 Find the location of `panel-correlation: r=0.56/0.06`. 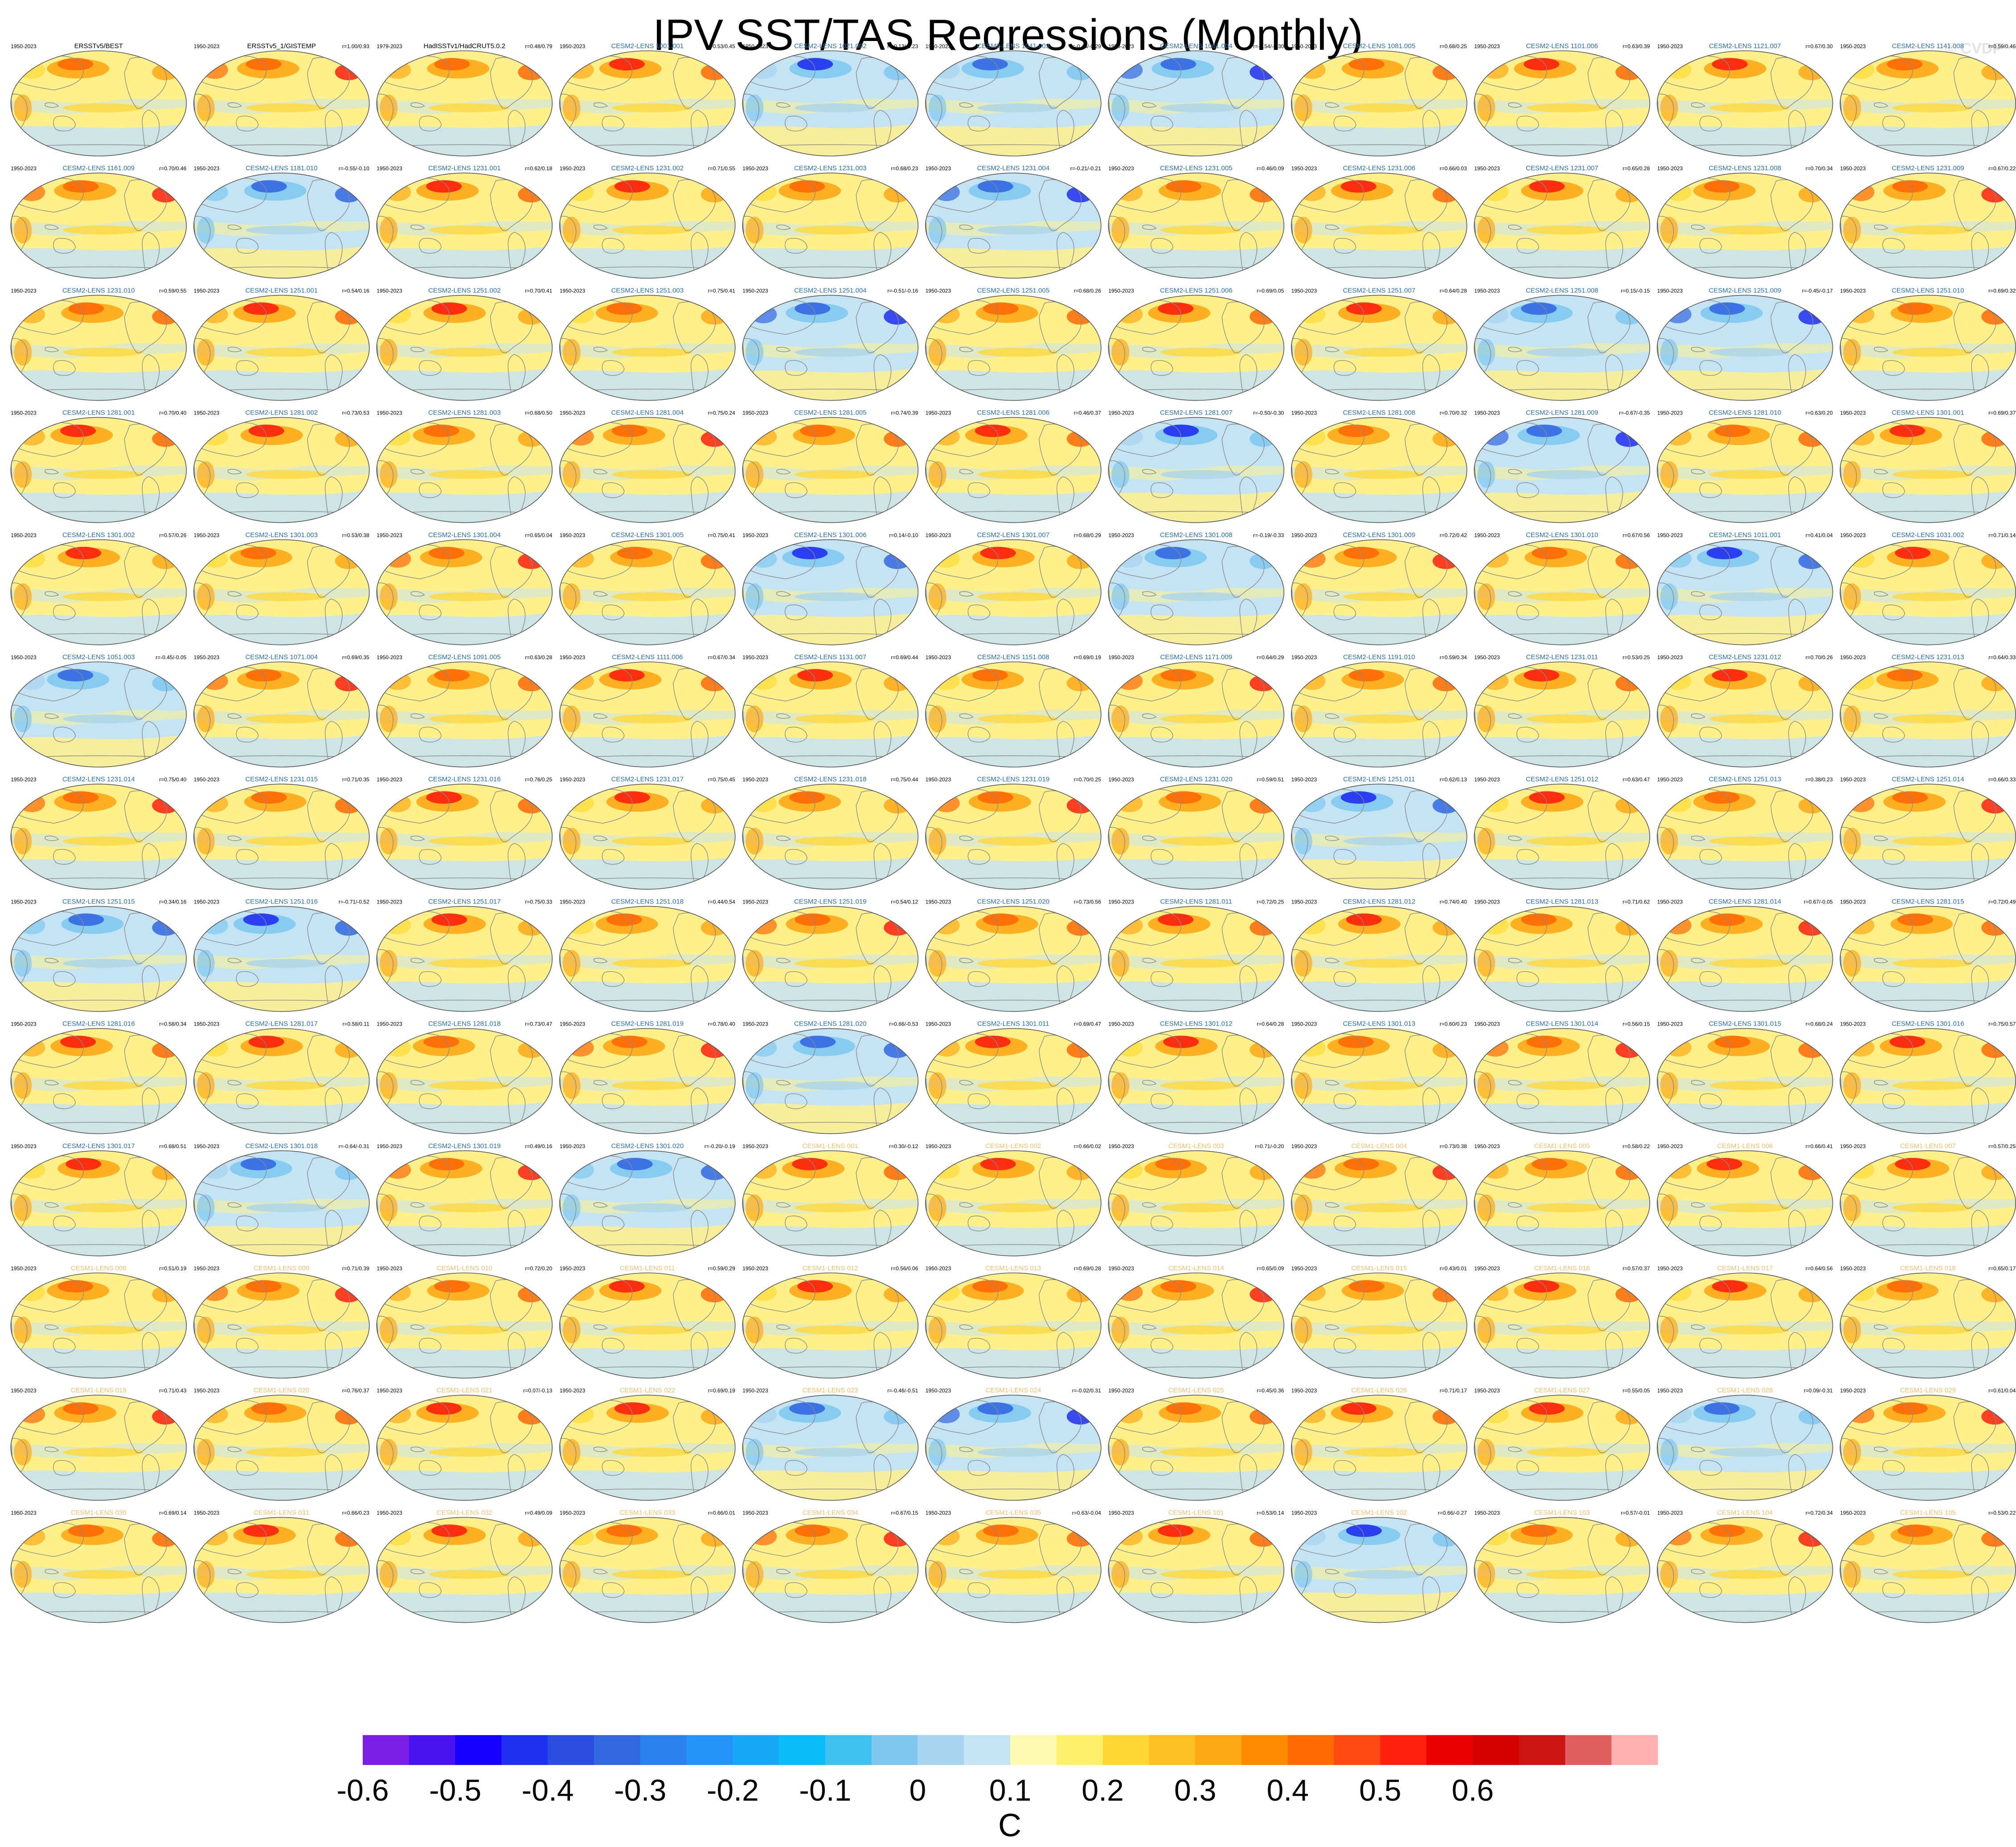

panel-correlation: r=0.56/0.06 is located at coordinates (905, 1269).